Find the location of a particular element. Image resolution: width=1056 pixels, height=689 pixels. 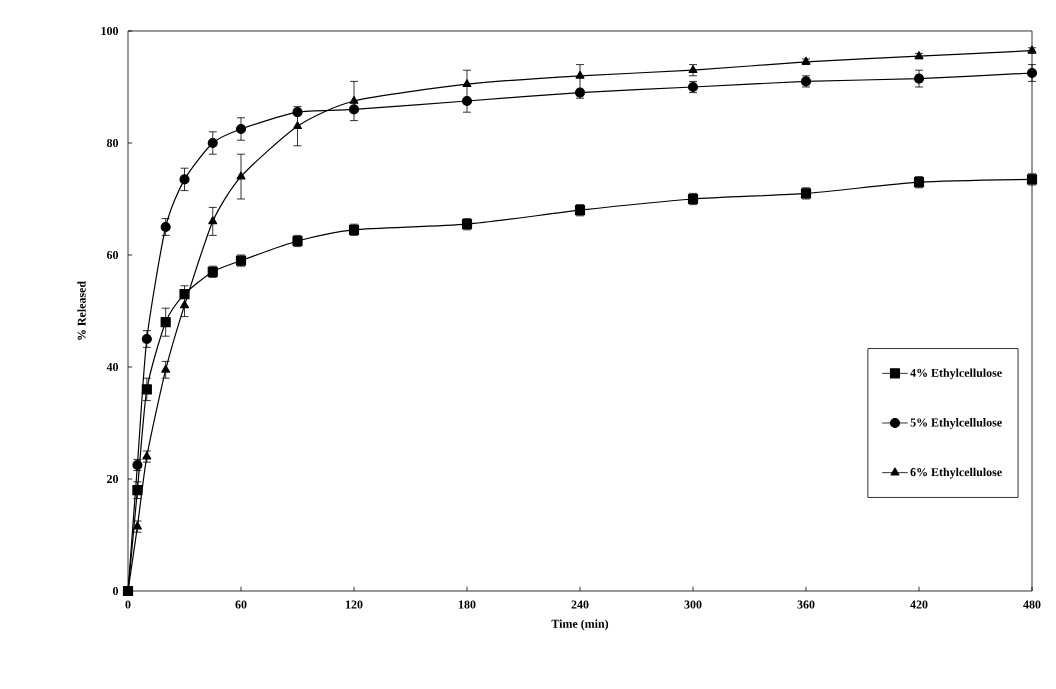

y-tick-label: 0 is located at coordinates (115, 591).